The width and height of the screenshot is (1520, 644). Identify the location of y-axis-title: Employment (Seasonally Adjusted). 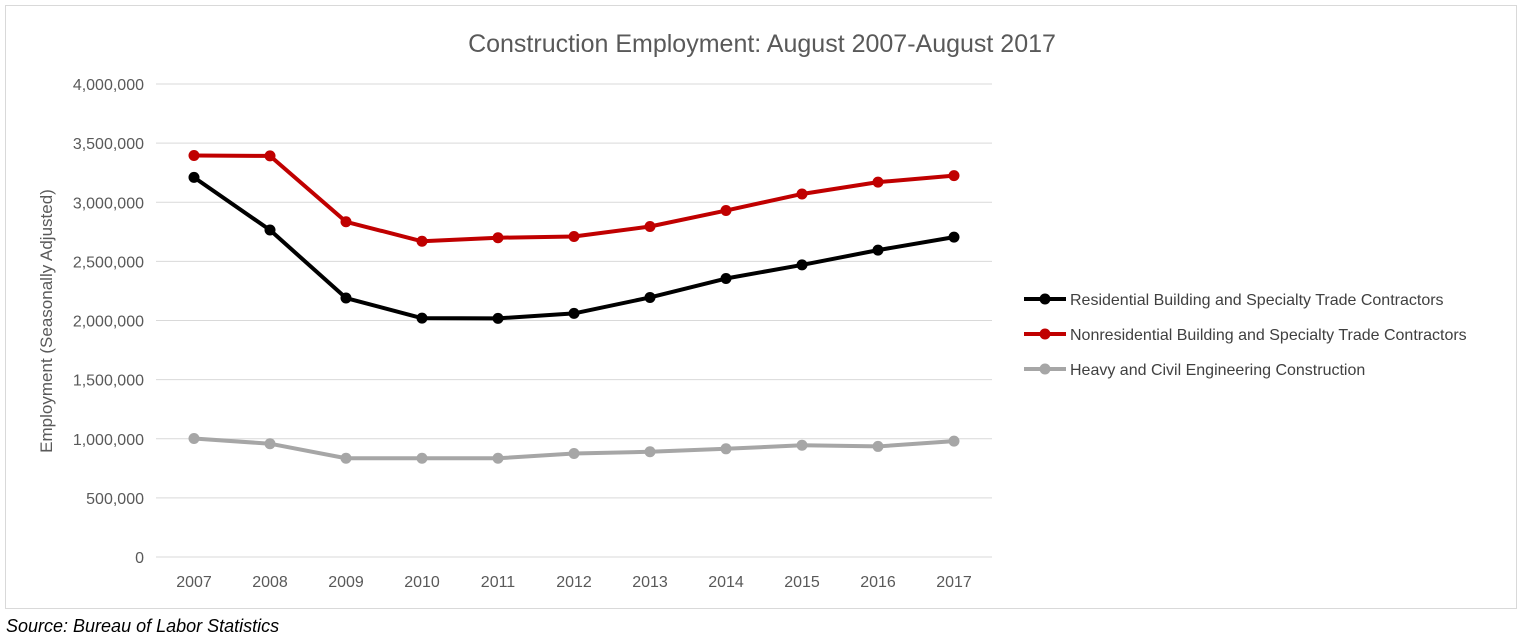
(46, 321).